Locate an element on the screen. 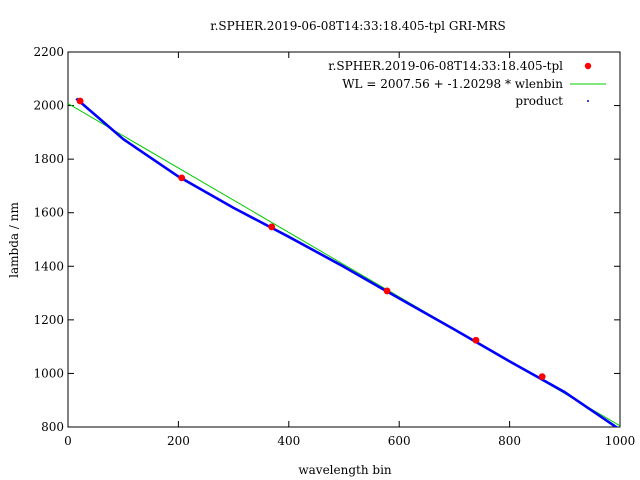 The width and height of the screenshot is (640, 480). y-tick-labels: 800 1000 1200 1400 1600 1800 2000 2200 is located at coordinates (48, 239).